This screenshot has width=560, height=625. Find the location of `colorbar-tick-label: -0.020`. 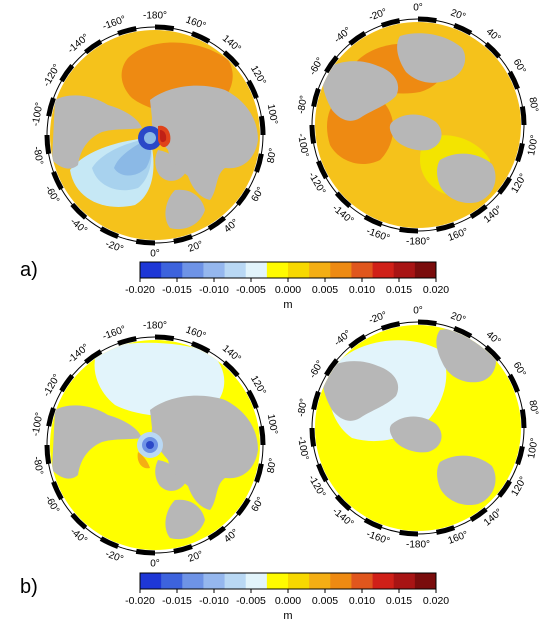

colorbar-tick-label: -0.020 is located at coordinates (140, 601).